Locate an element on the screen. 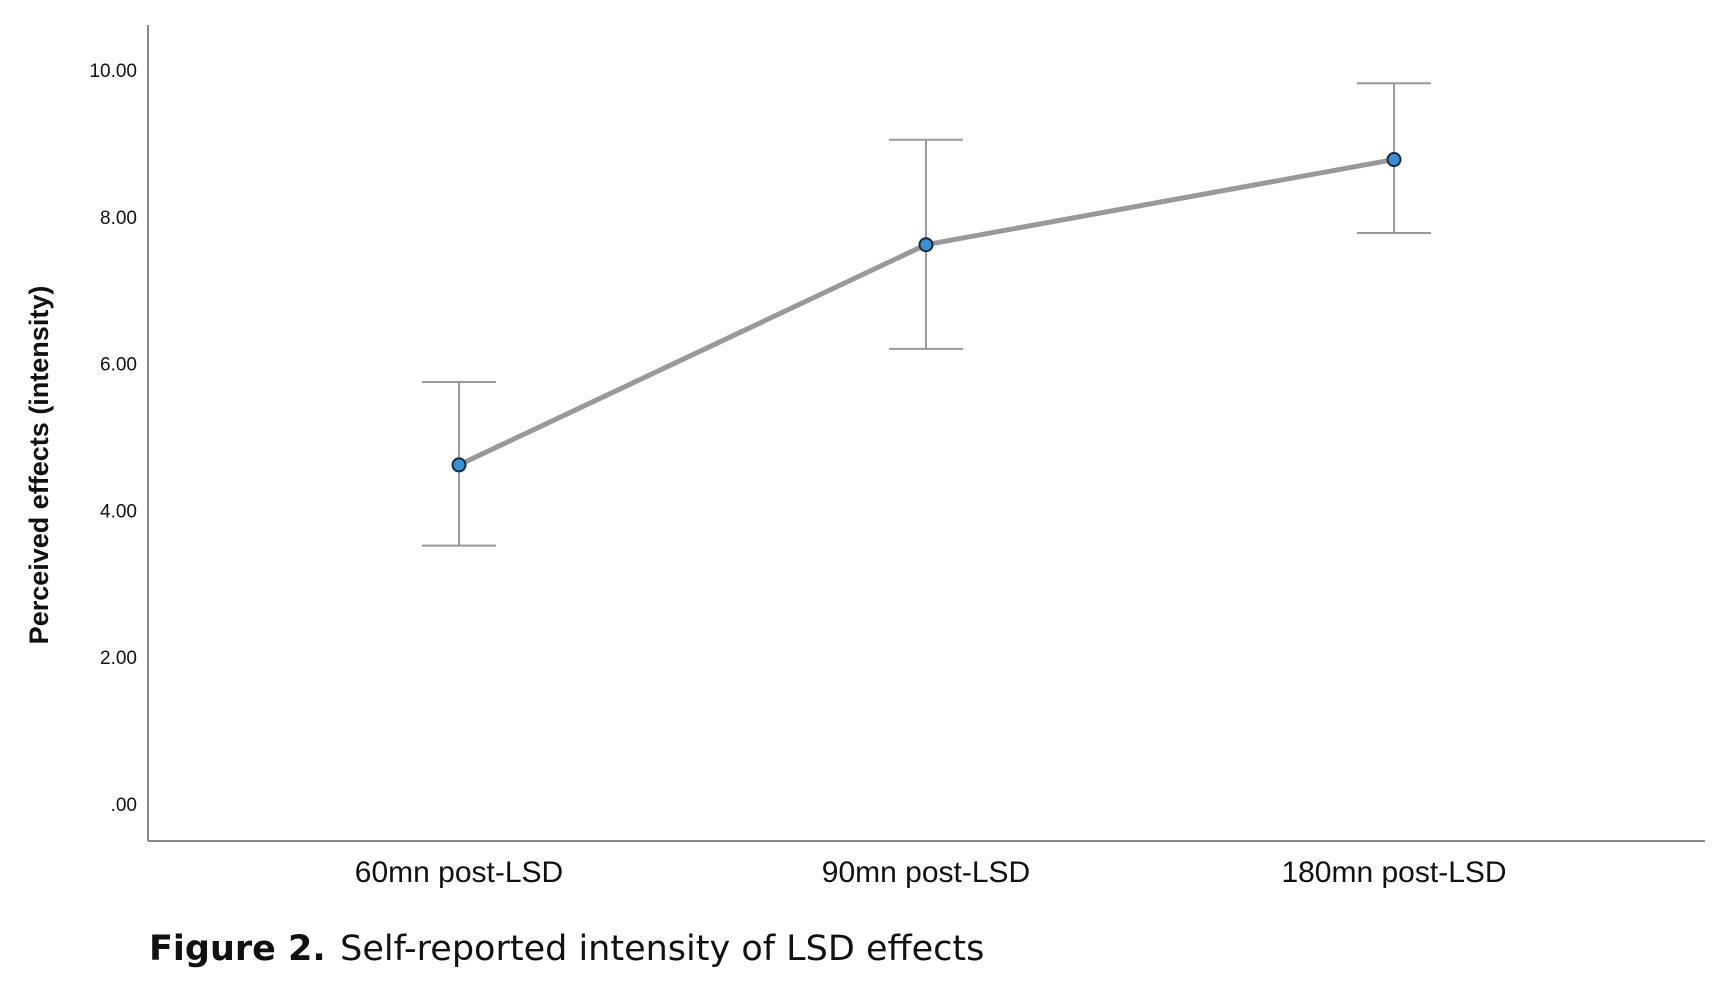 The width and height of the screenshot is (1719, 1001). y-tick-label: .00 is located at coordinates (124, 805).